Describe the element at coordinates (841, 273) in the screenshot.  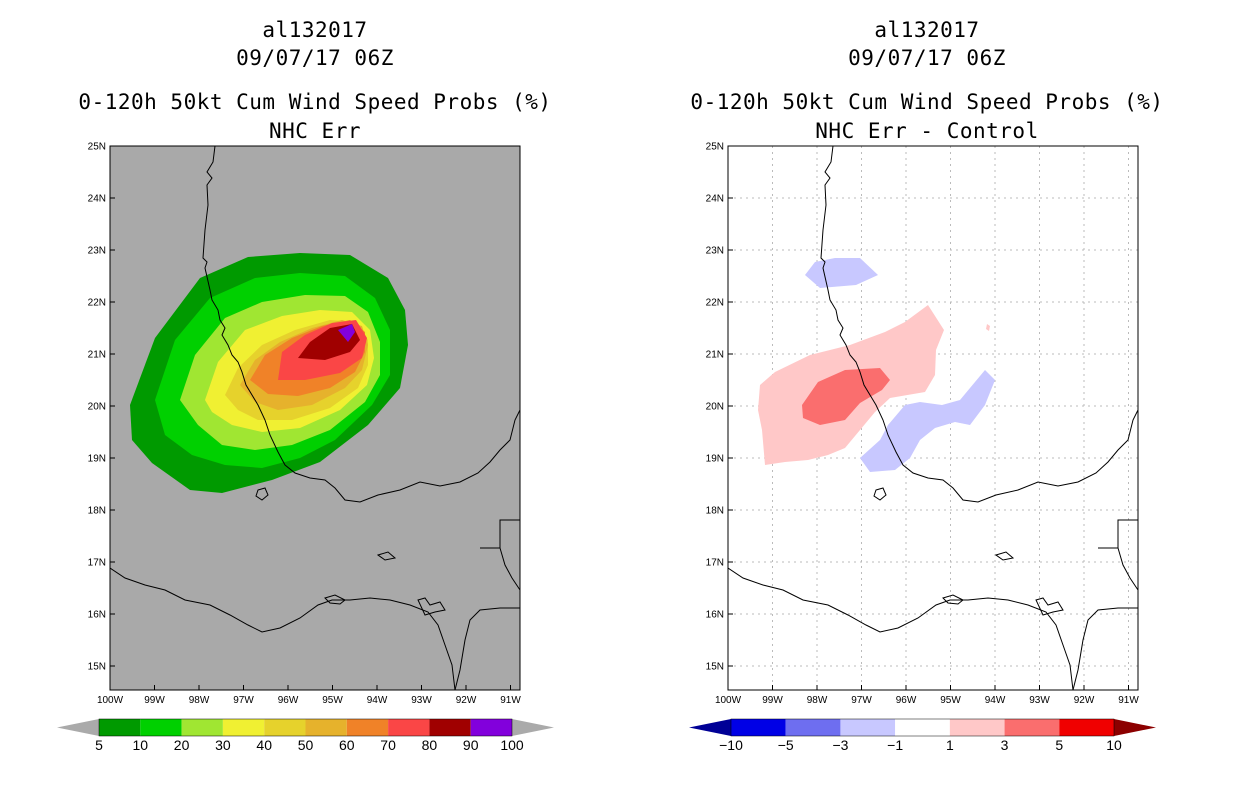
I see `diff-neg-1to3-north` at that location.